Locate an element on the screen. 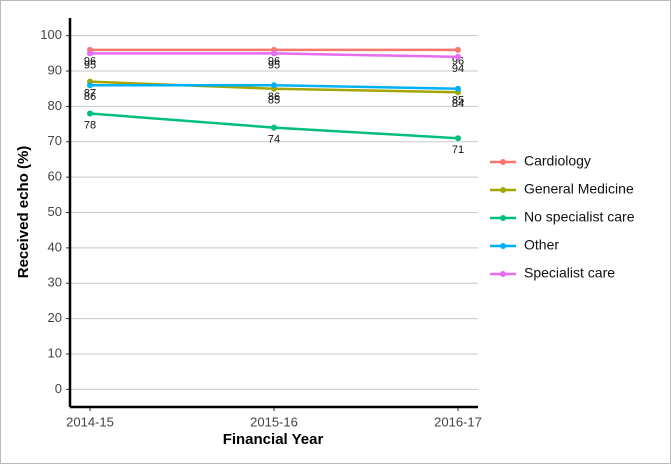 The image size is (671, 464). y-tick-label: 40 is located at coordinates (55, 246).